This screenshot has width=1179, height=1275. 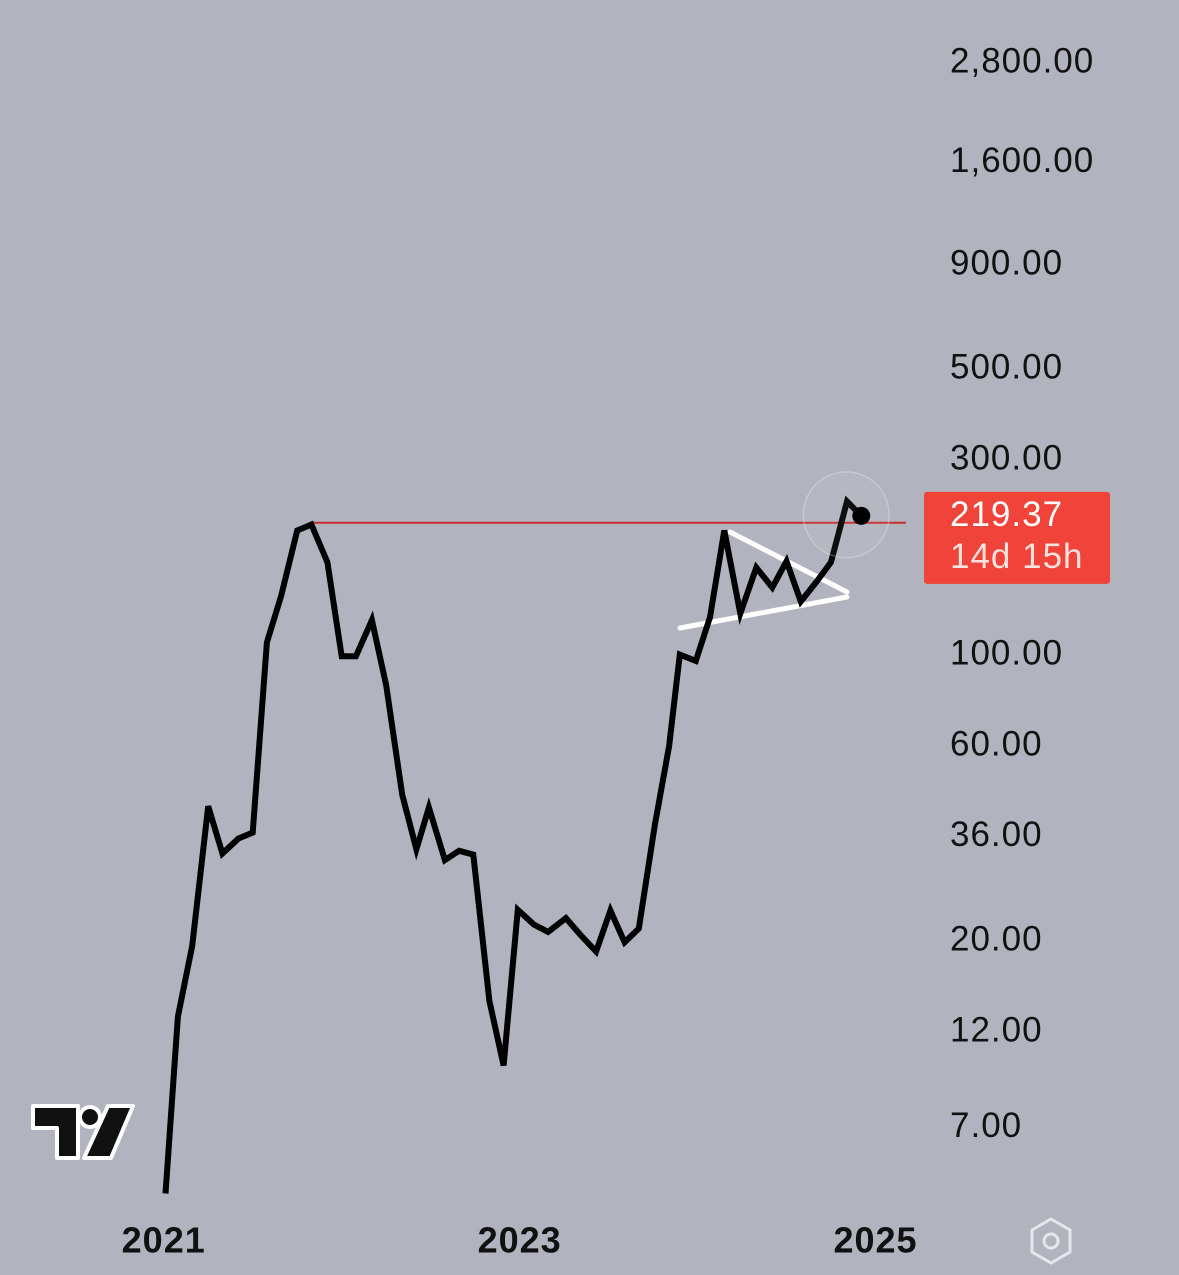 What do you see at coordinates (861, 515) in the screenshot?
I see `last-price-point` at bounding box center [861, 515].